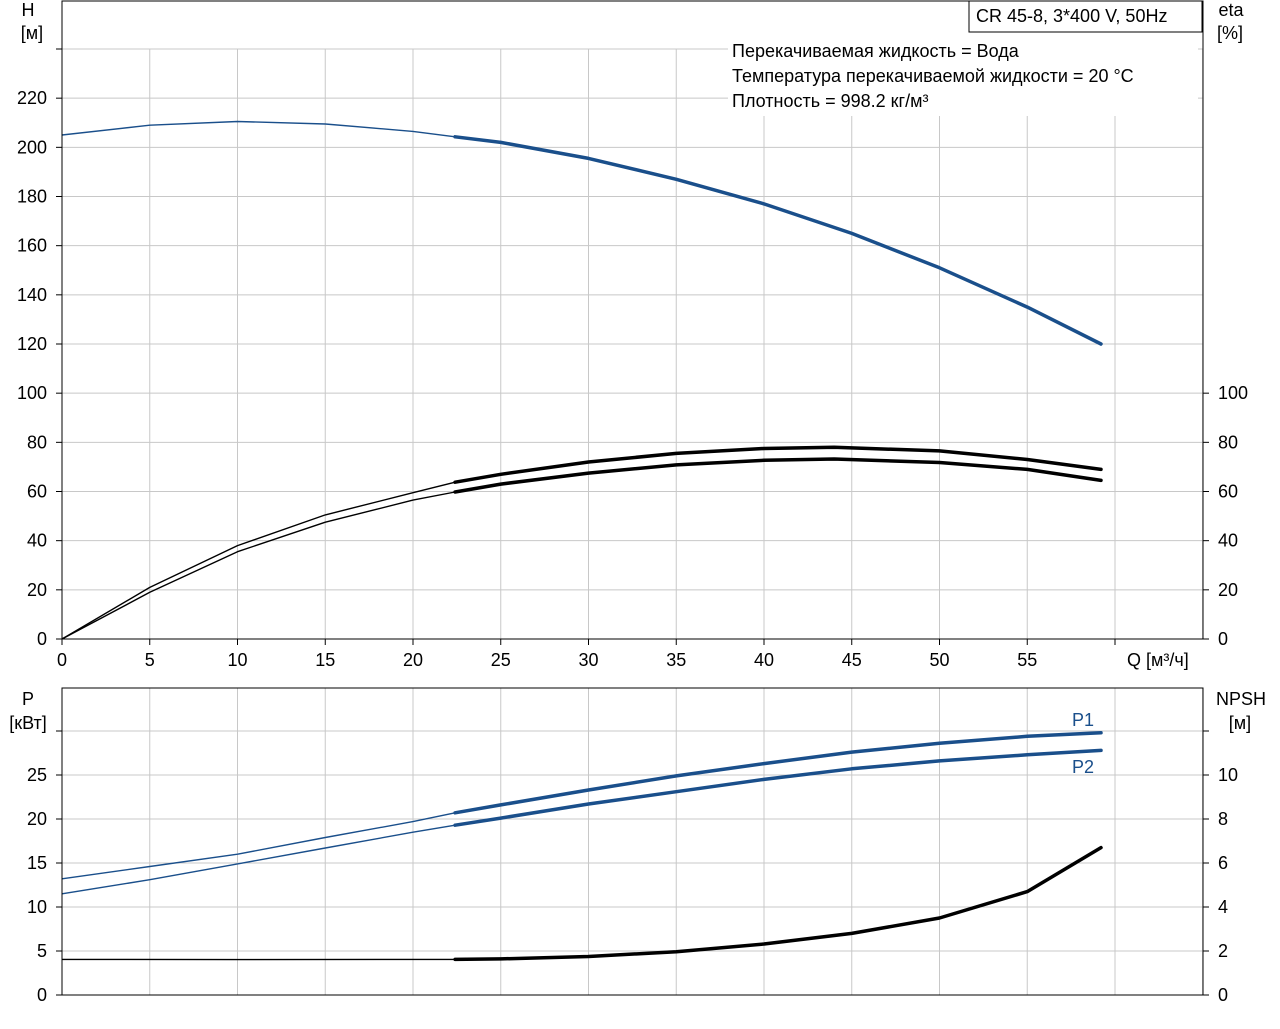 The height and width of the screenshot is (1029, 1280). What do you see at coordinates (1071, 16) in the screenshot?
I see `model-label: CR 45-8, 3*400 V, 50Hz` at bounding box center [1071, 16].